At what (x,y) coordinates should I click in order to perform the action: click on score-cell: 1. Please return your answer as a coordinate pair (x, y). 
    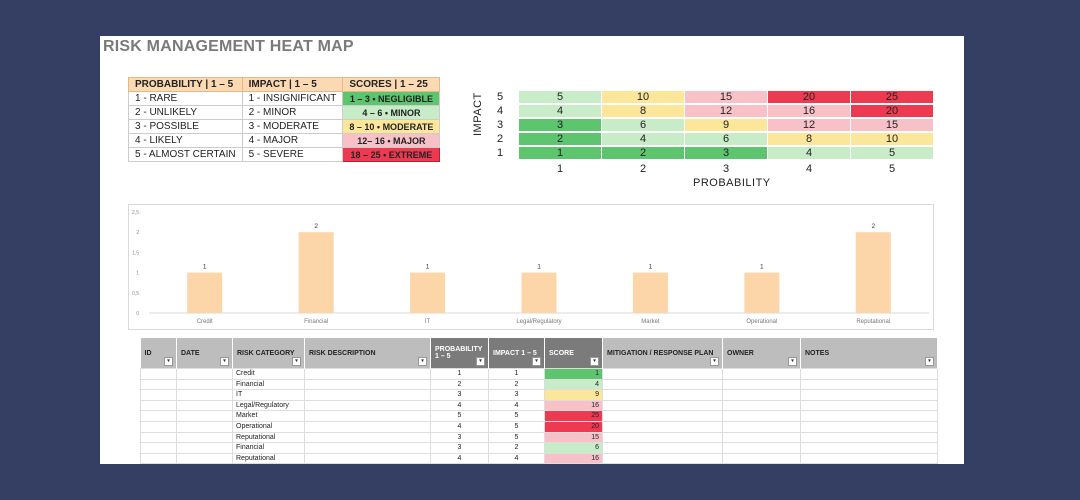
    Looking at the image, I should click on (573, 374).